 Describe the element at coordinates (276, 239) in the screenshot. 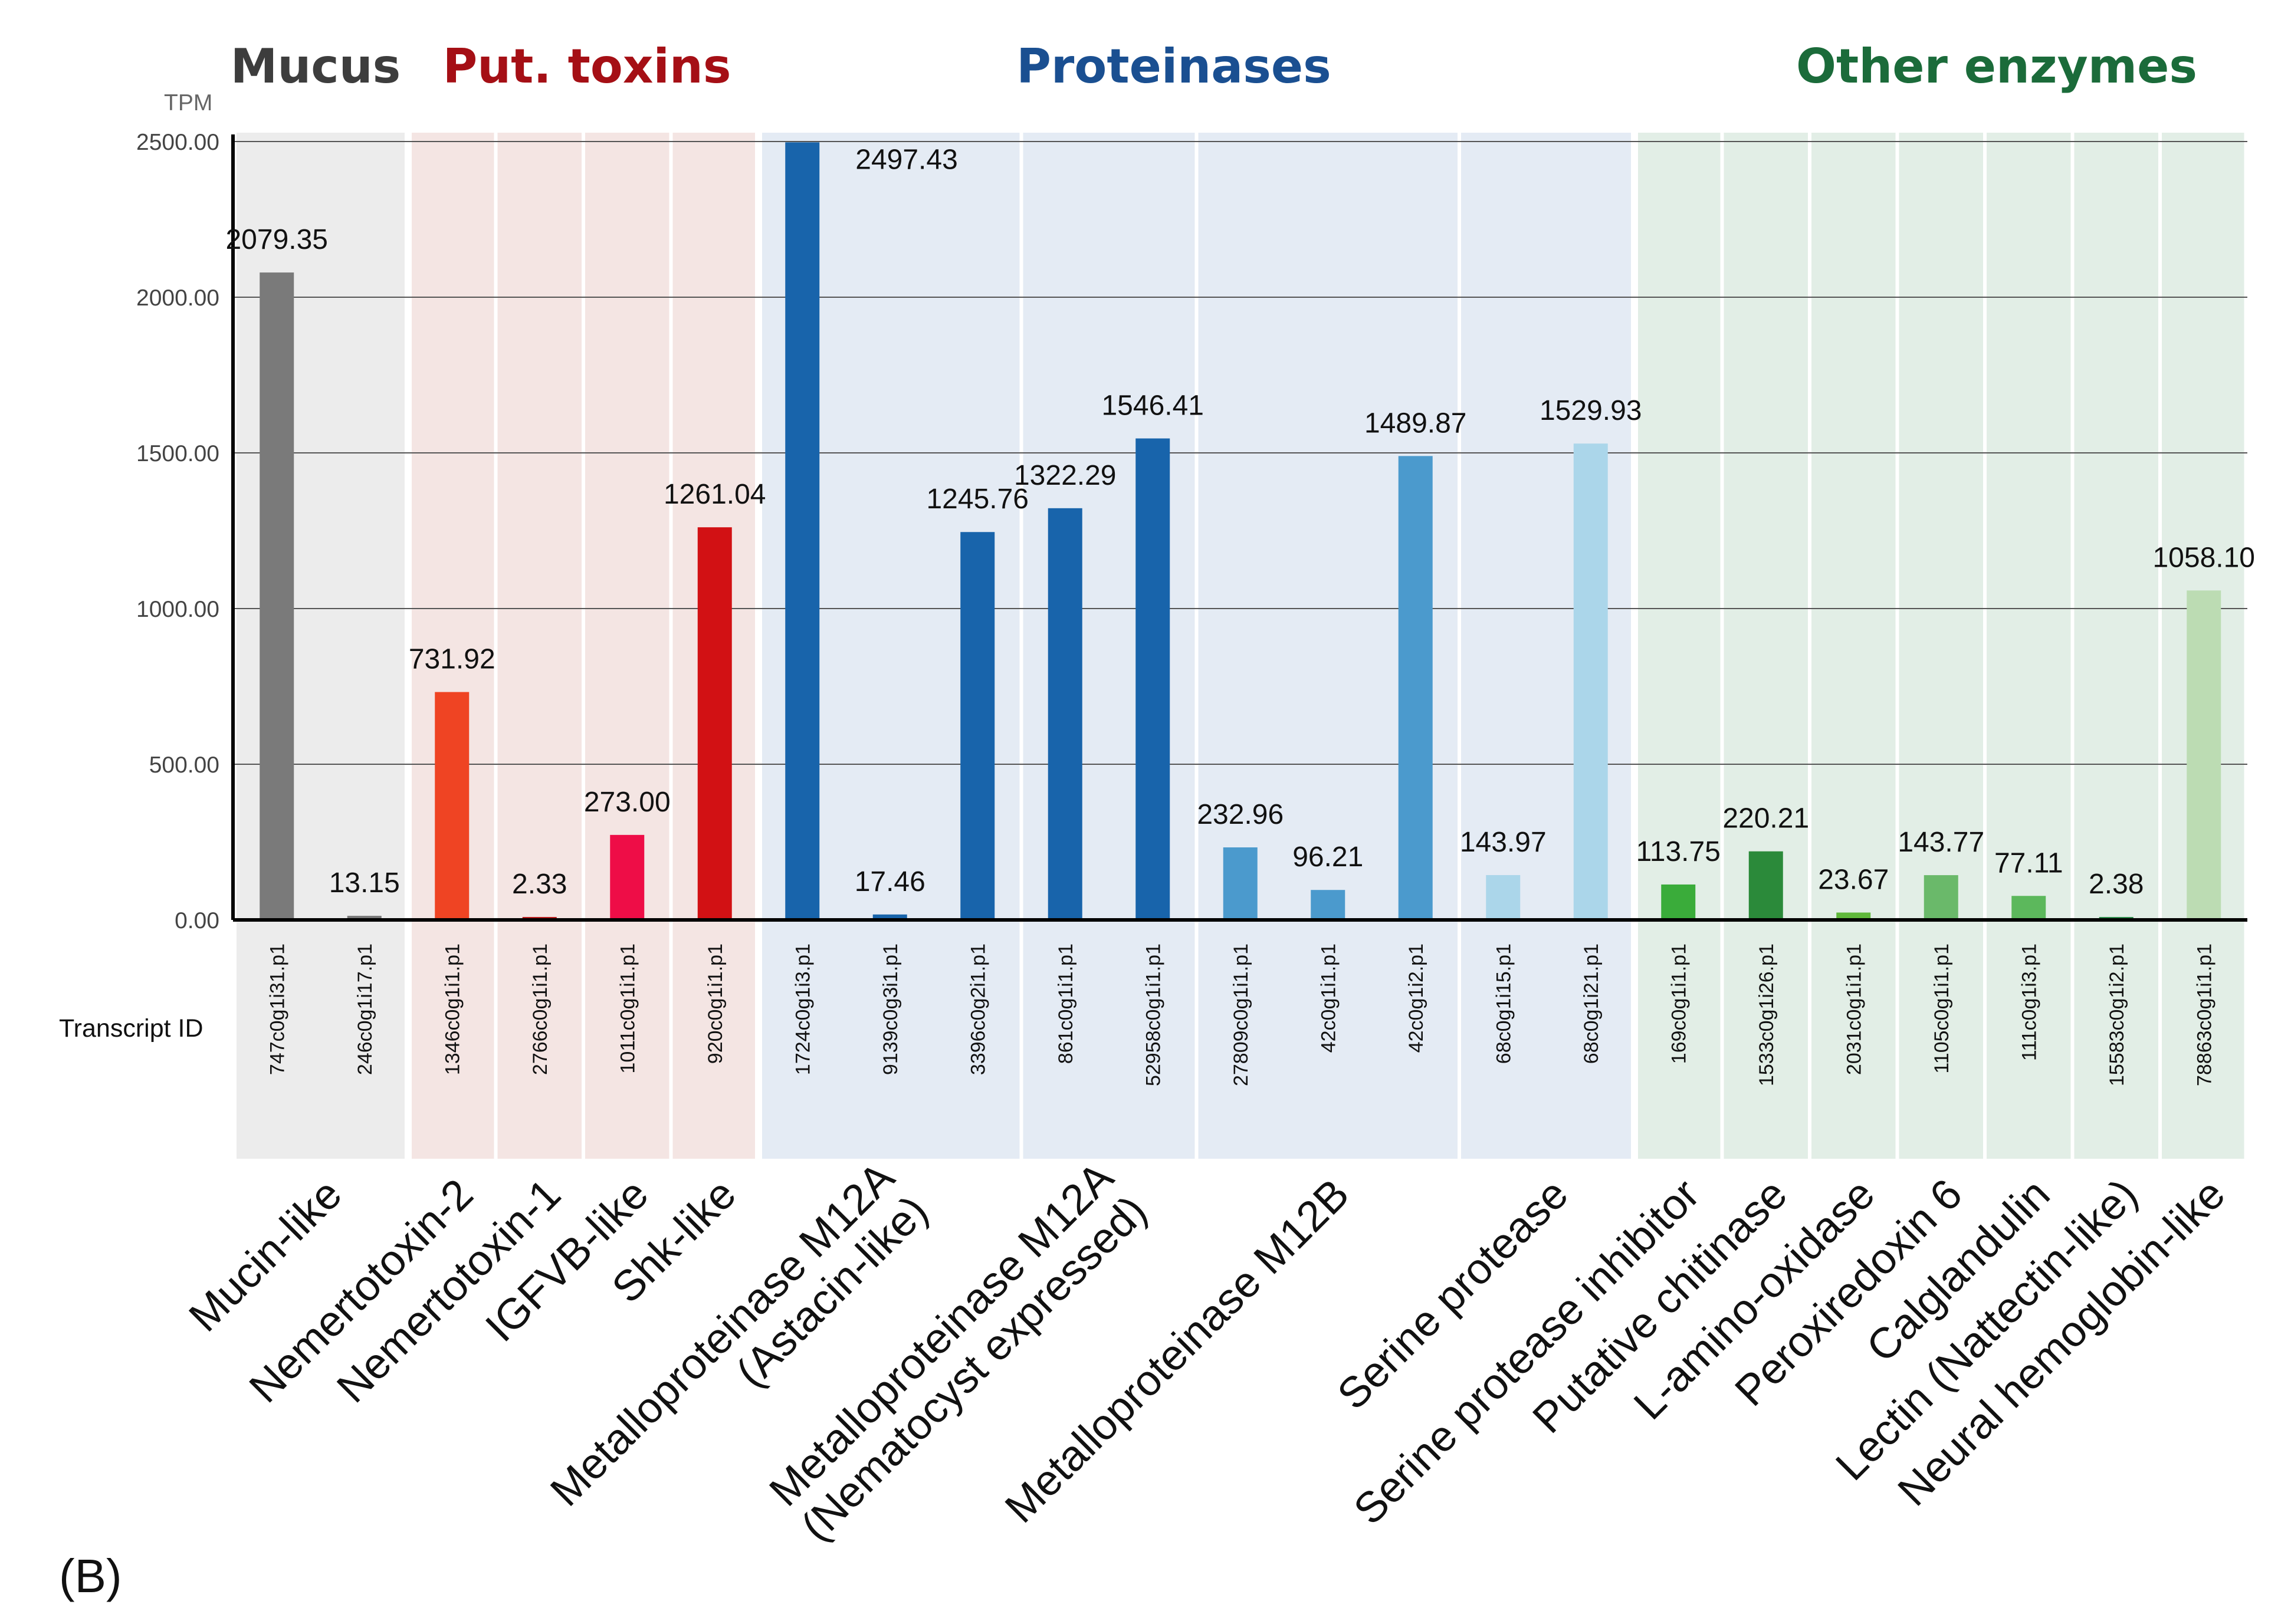

I see `bar-value-label: 2079.35` at that location.